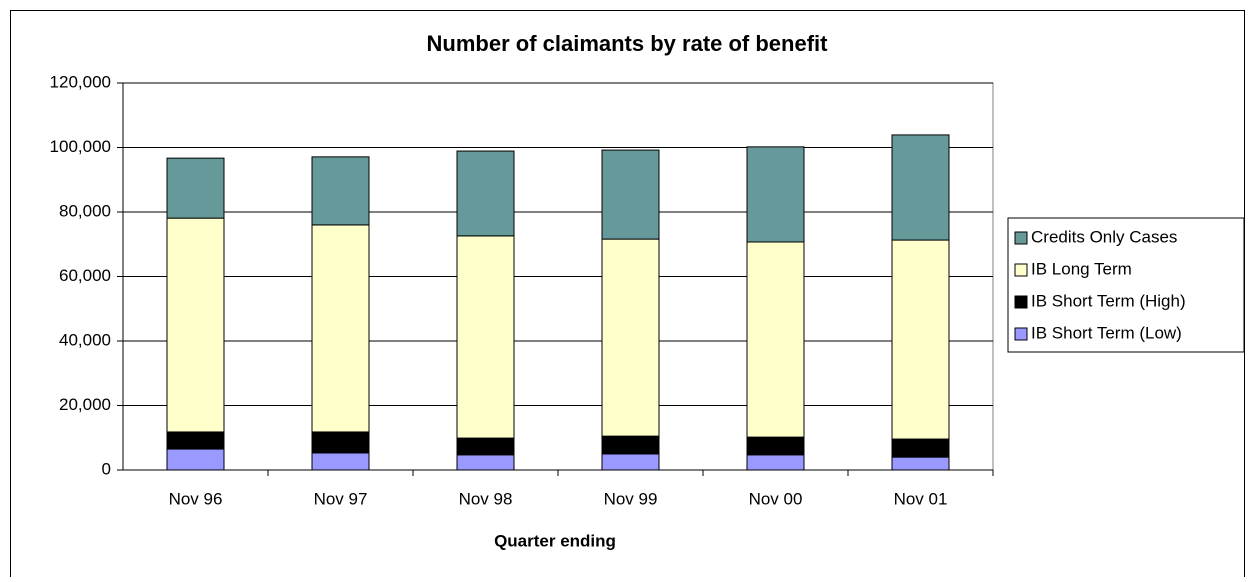  I want to click on y-tick-label: 100,000, so click(80, 146).